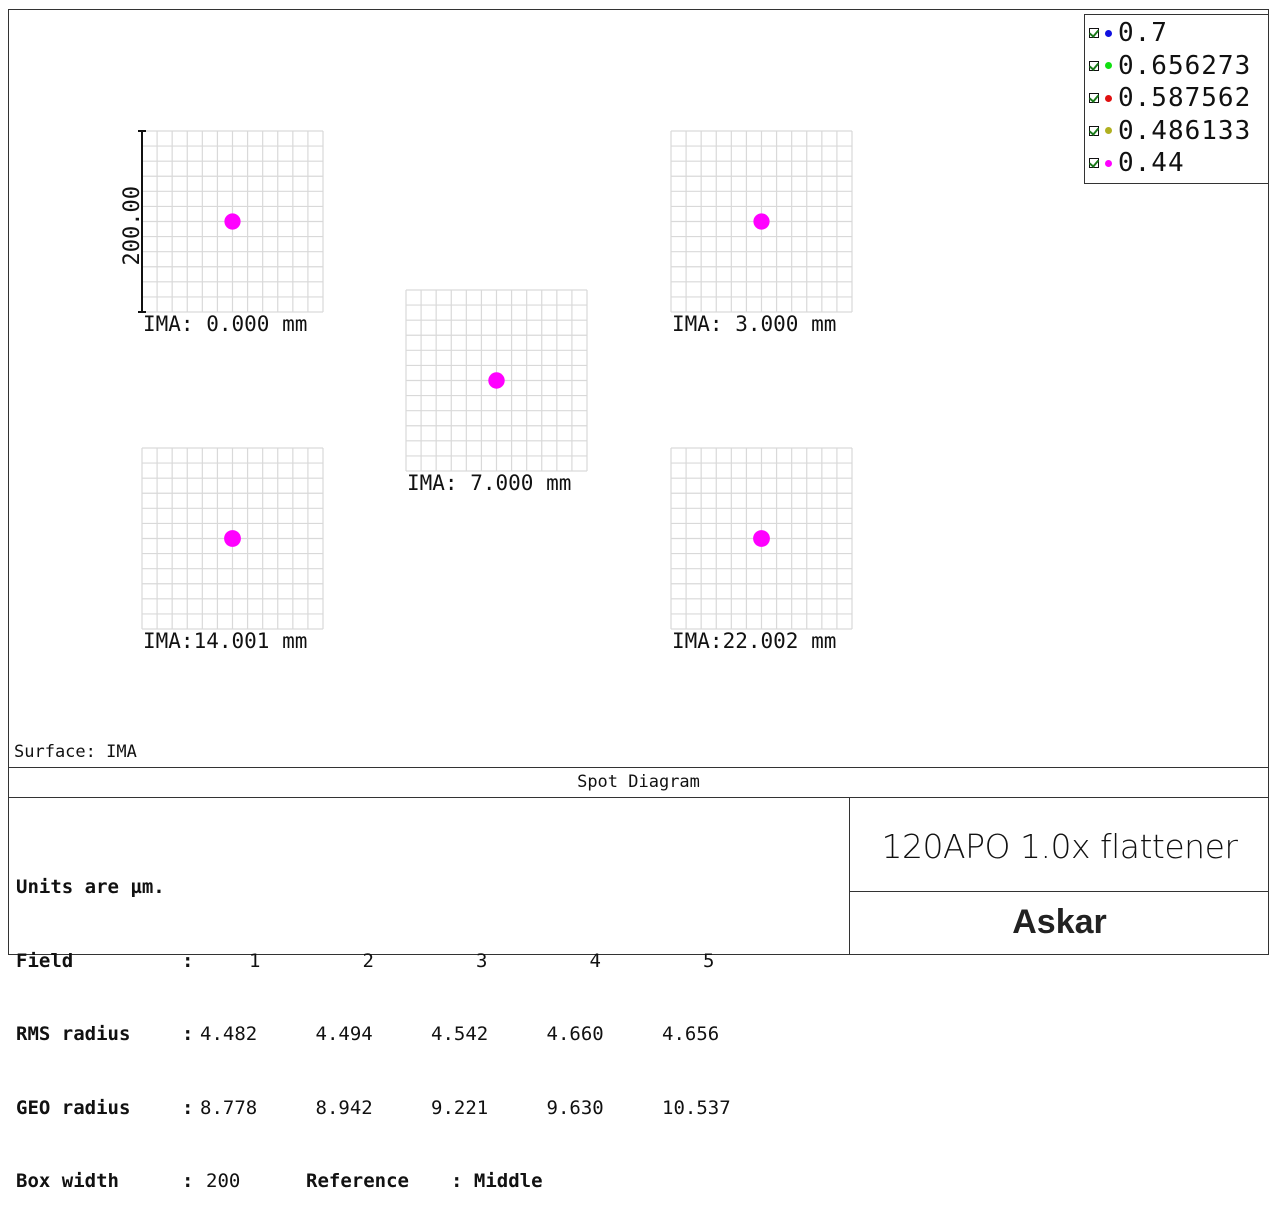 Image resolution: width=1280 pixels, height=1218 pixels. Describe the element at coordinates (357, 1181) in the screenshot. I see `reference-label: Reference` at that location.